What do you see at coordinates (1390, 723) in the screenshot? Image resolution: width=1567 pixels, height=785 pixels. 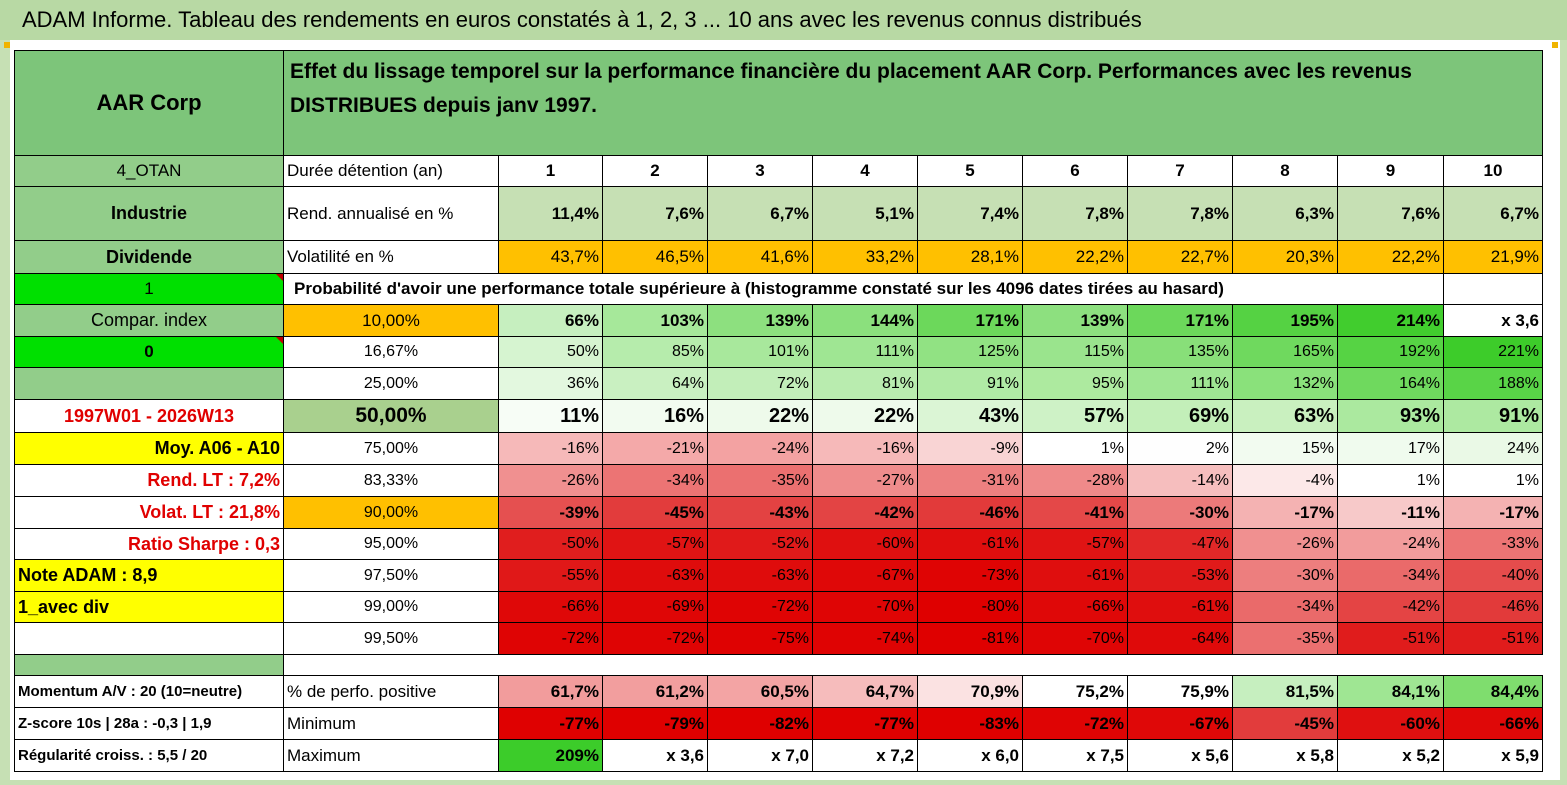 I see `stat-value: -60%` at bounding box center [1390, 723].